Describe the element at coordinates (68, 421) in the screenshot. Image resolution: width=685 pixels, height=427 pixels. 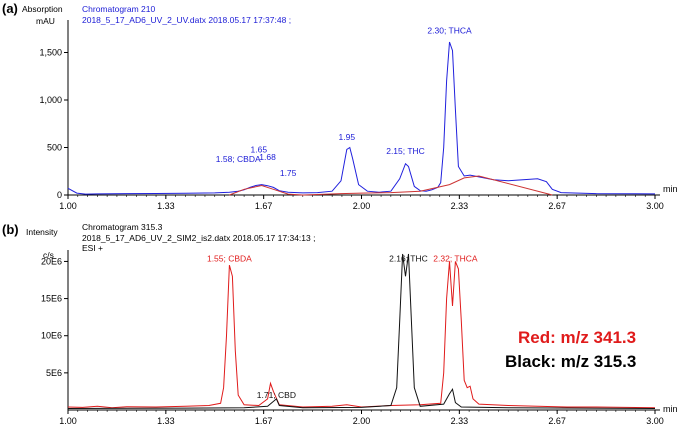
I see `x-tick-label-1-0: 1.00` at that location.